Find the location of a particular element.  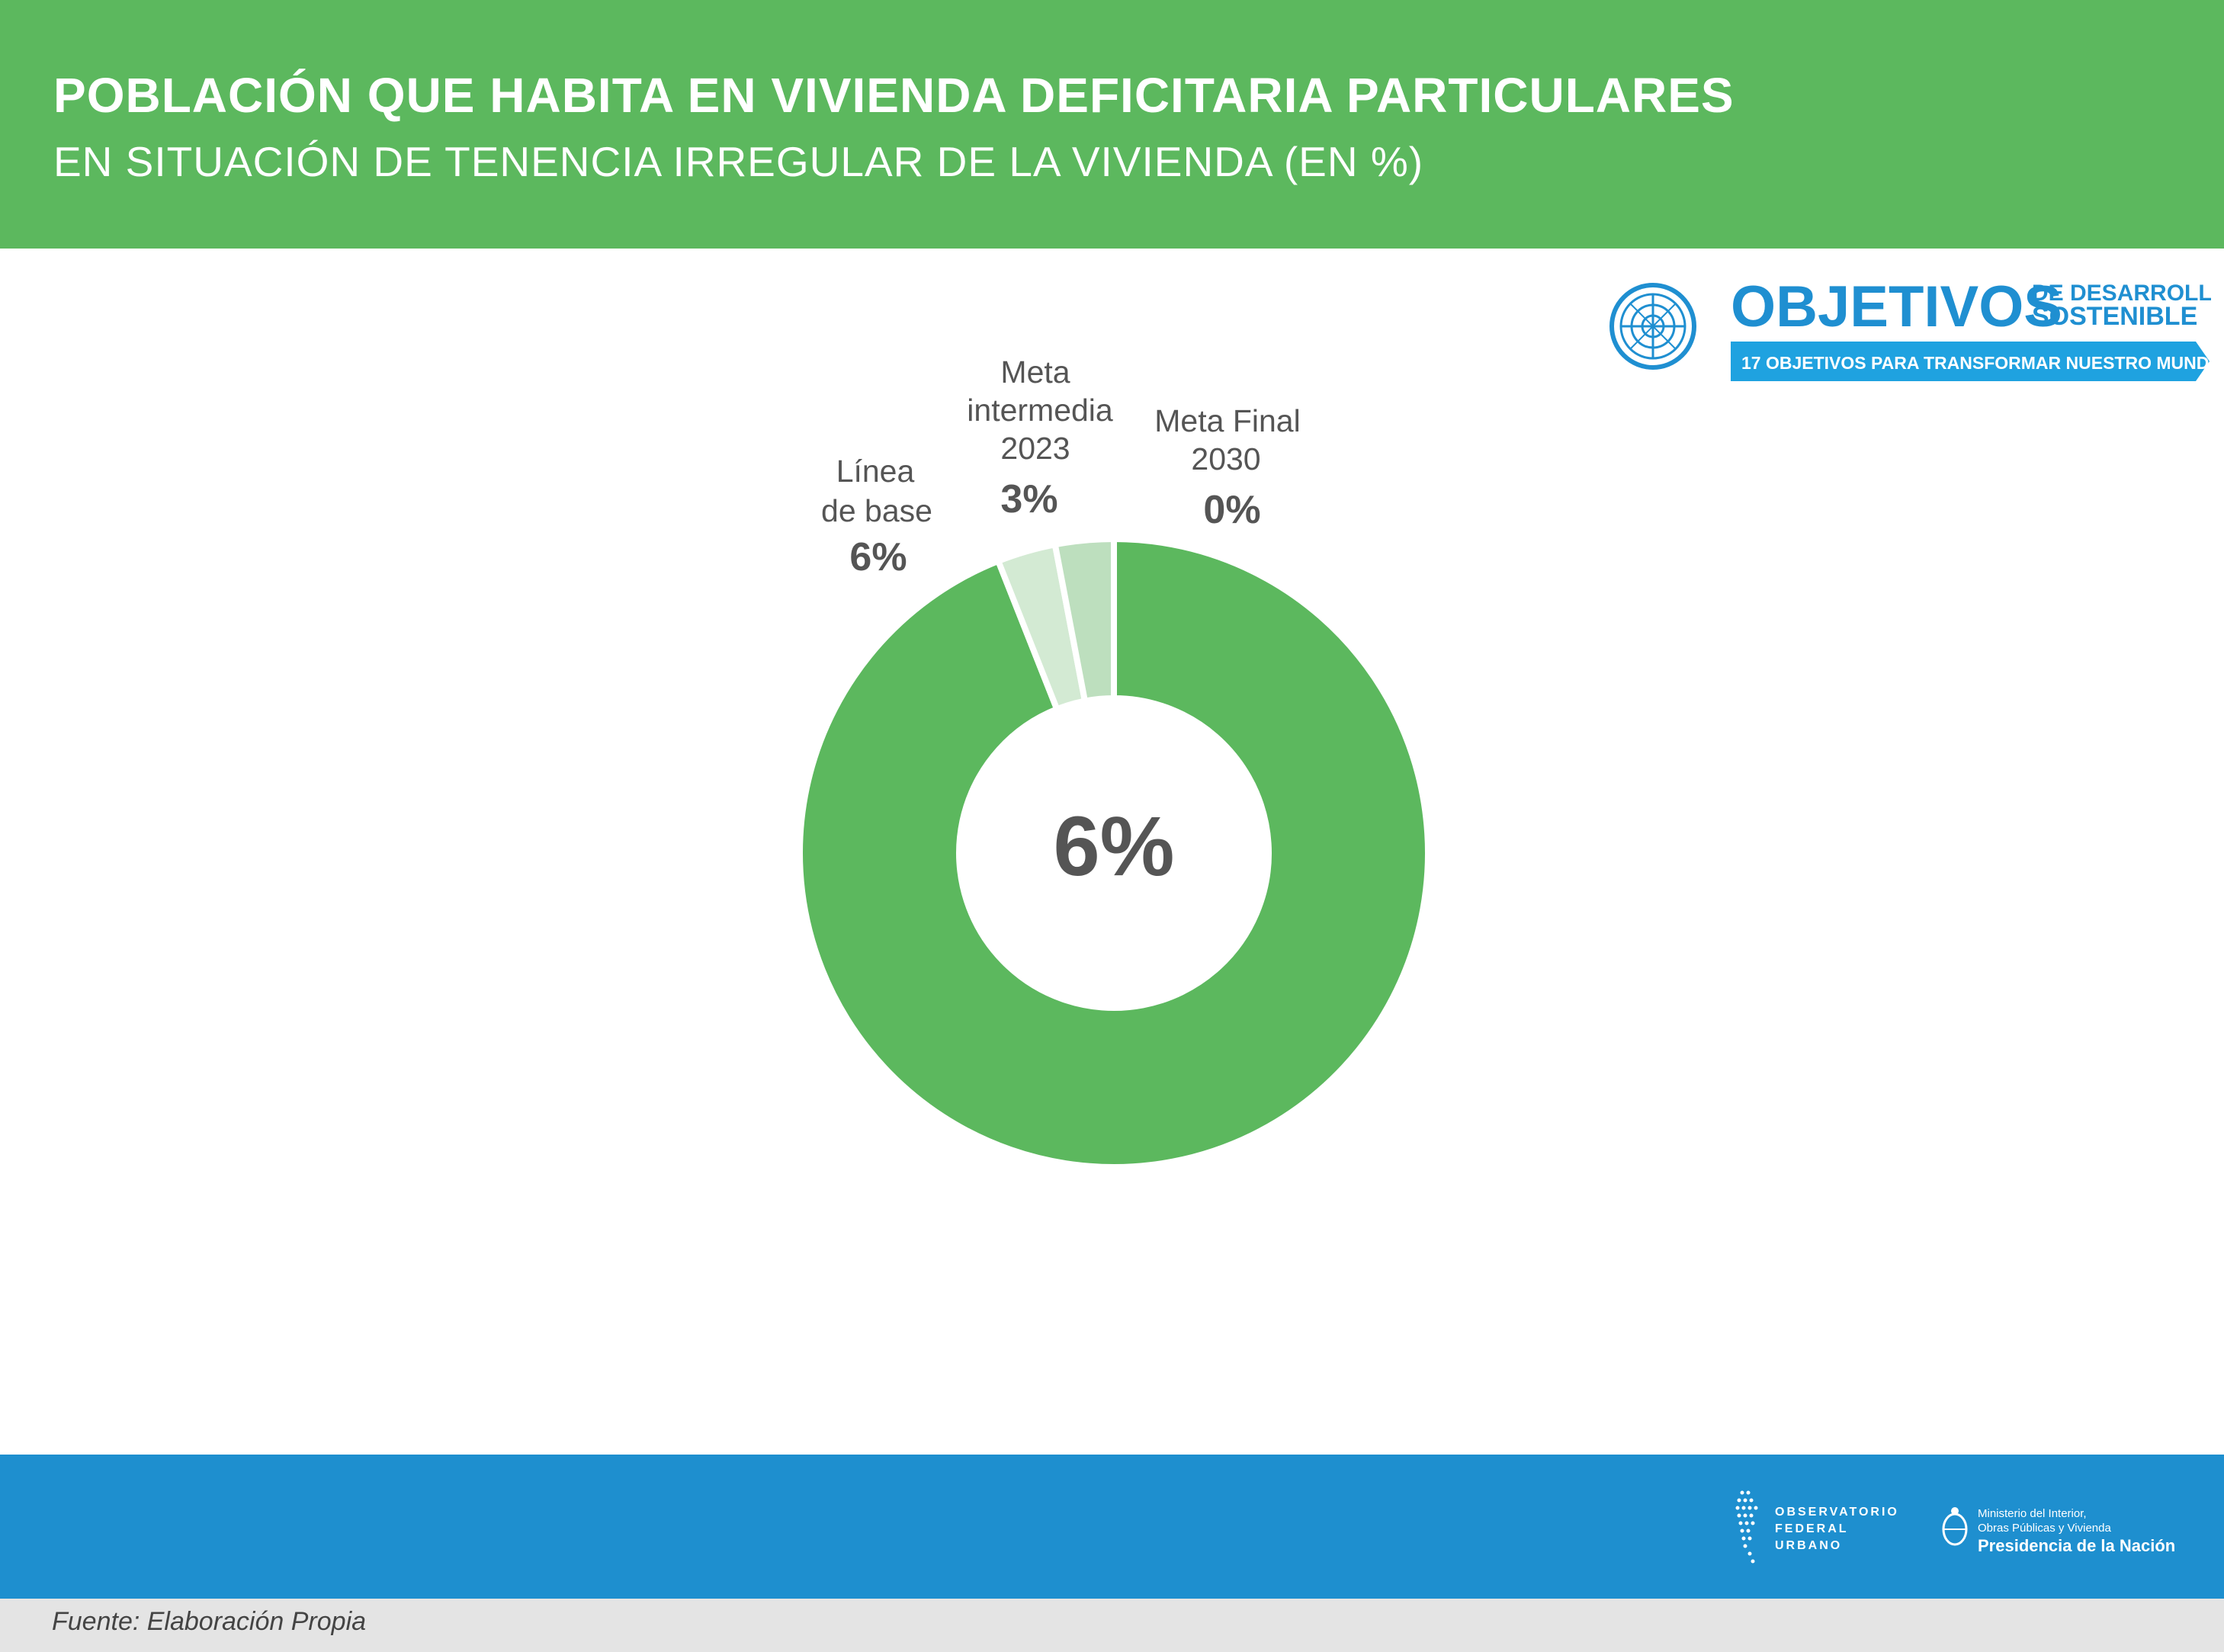

annotation-meta-final: Meta Final 2030 0% is located at coordinates (1227, 468).